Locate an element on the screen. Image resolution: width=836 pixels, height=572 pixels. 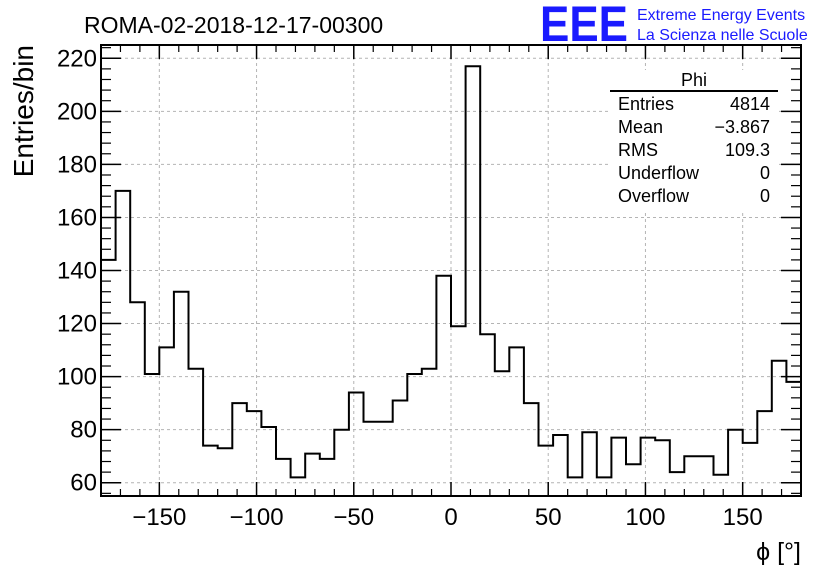
chart-title: ROMA-02-2018-12-17-00300 is located at coordinates (233, 25).